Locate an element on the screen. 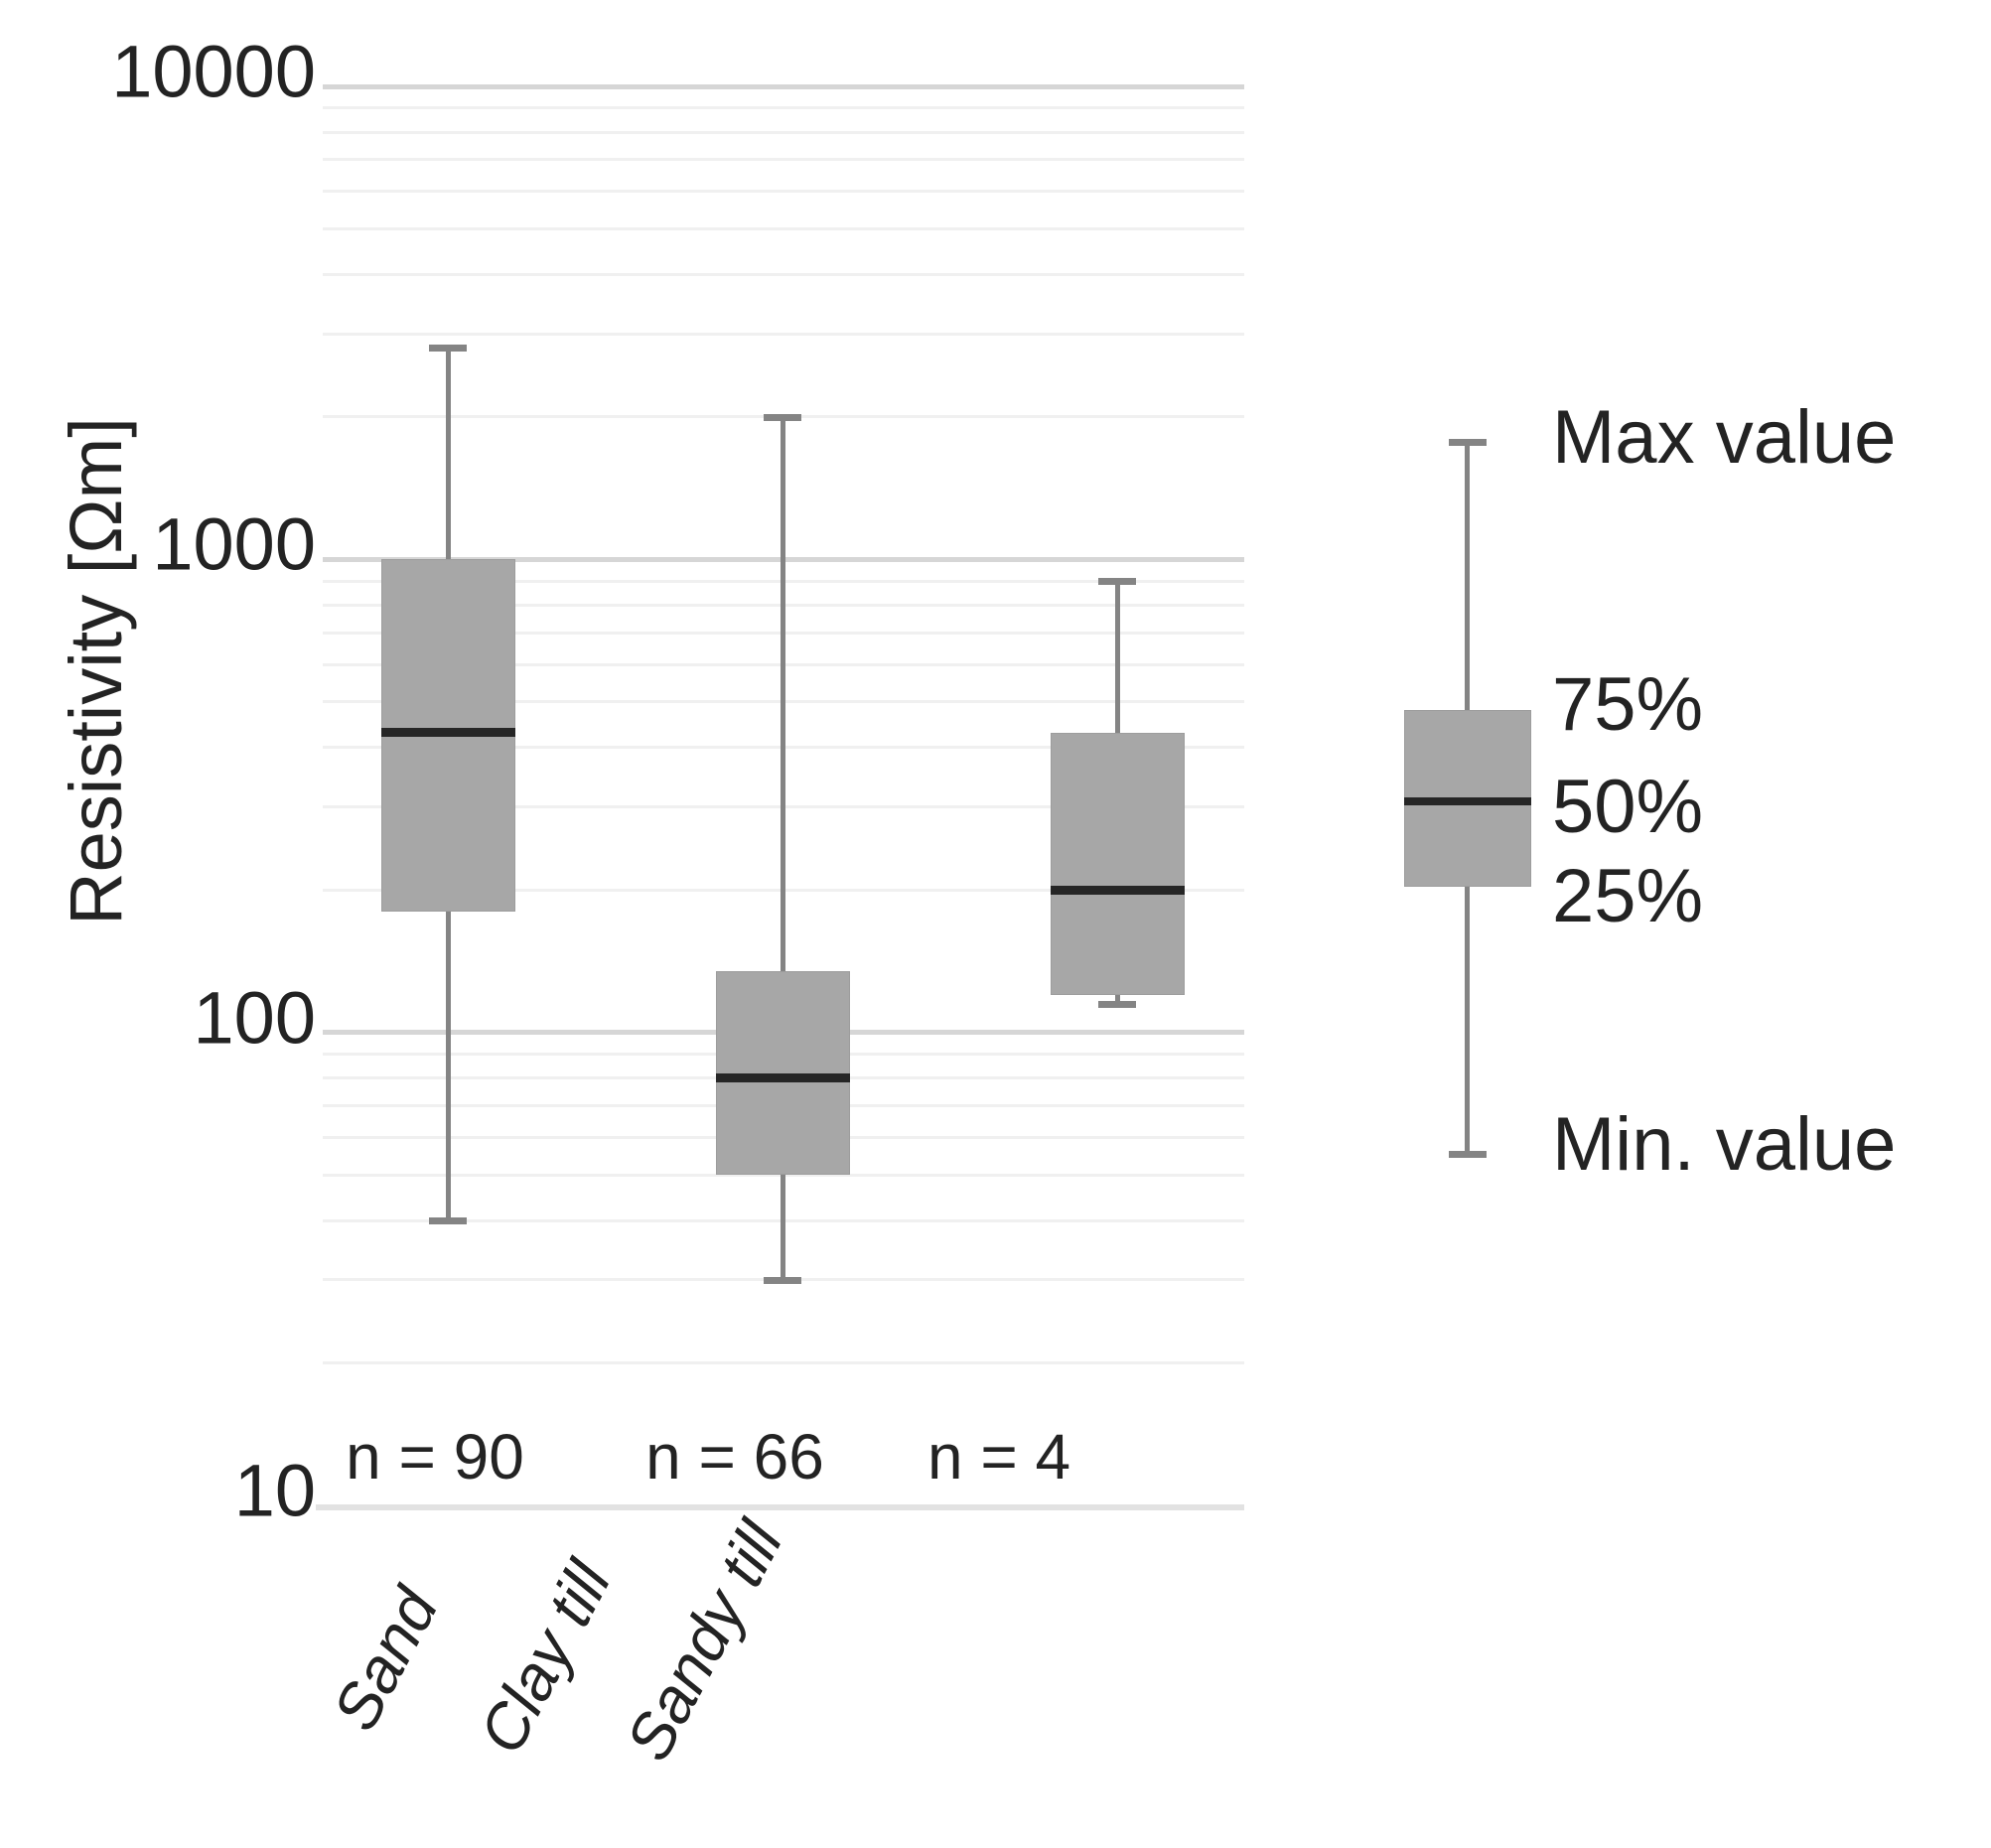 This screenshot has height=1848, width=1991. x-axis-line is located at coordinates (780, 1507).